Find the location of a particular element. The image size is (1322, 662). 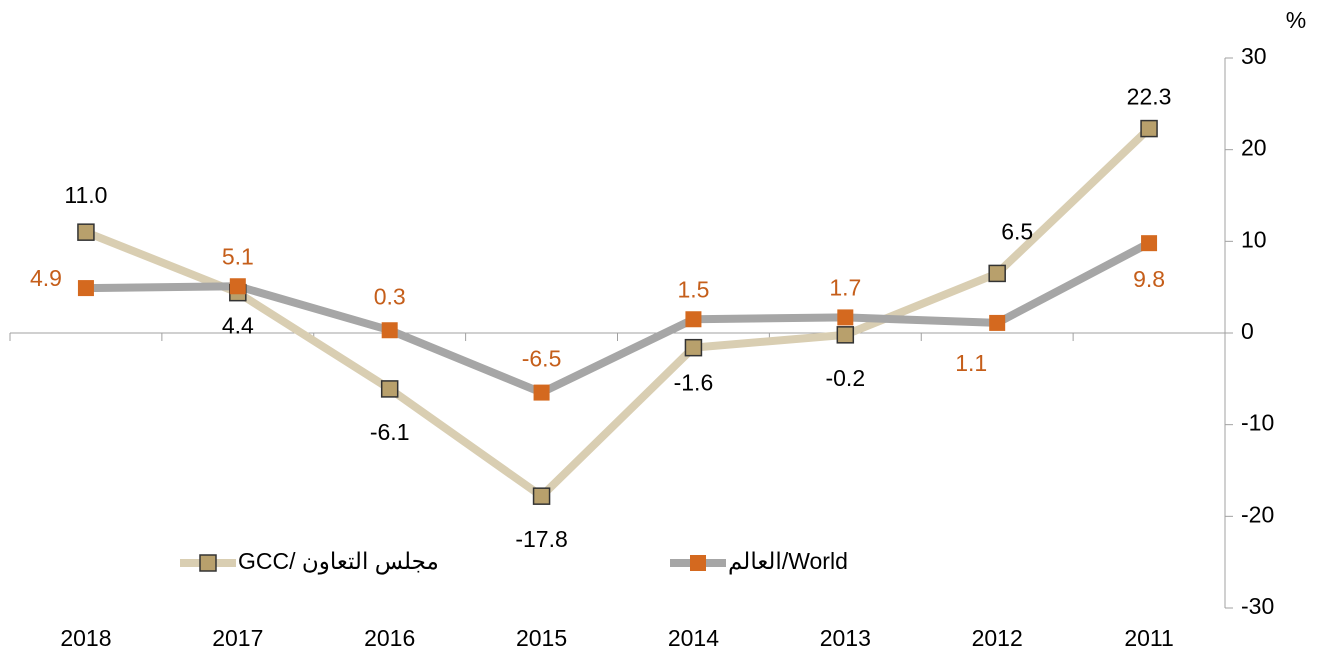

data-label: 1.7 is located at coordinates (845, 287).